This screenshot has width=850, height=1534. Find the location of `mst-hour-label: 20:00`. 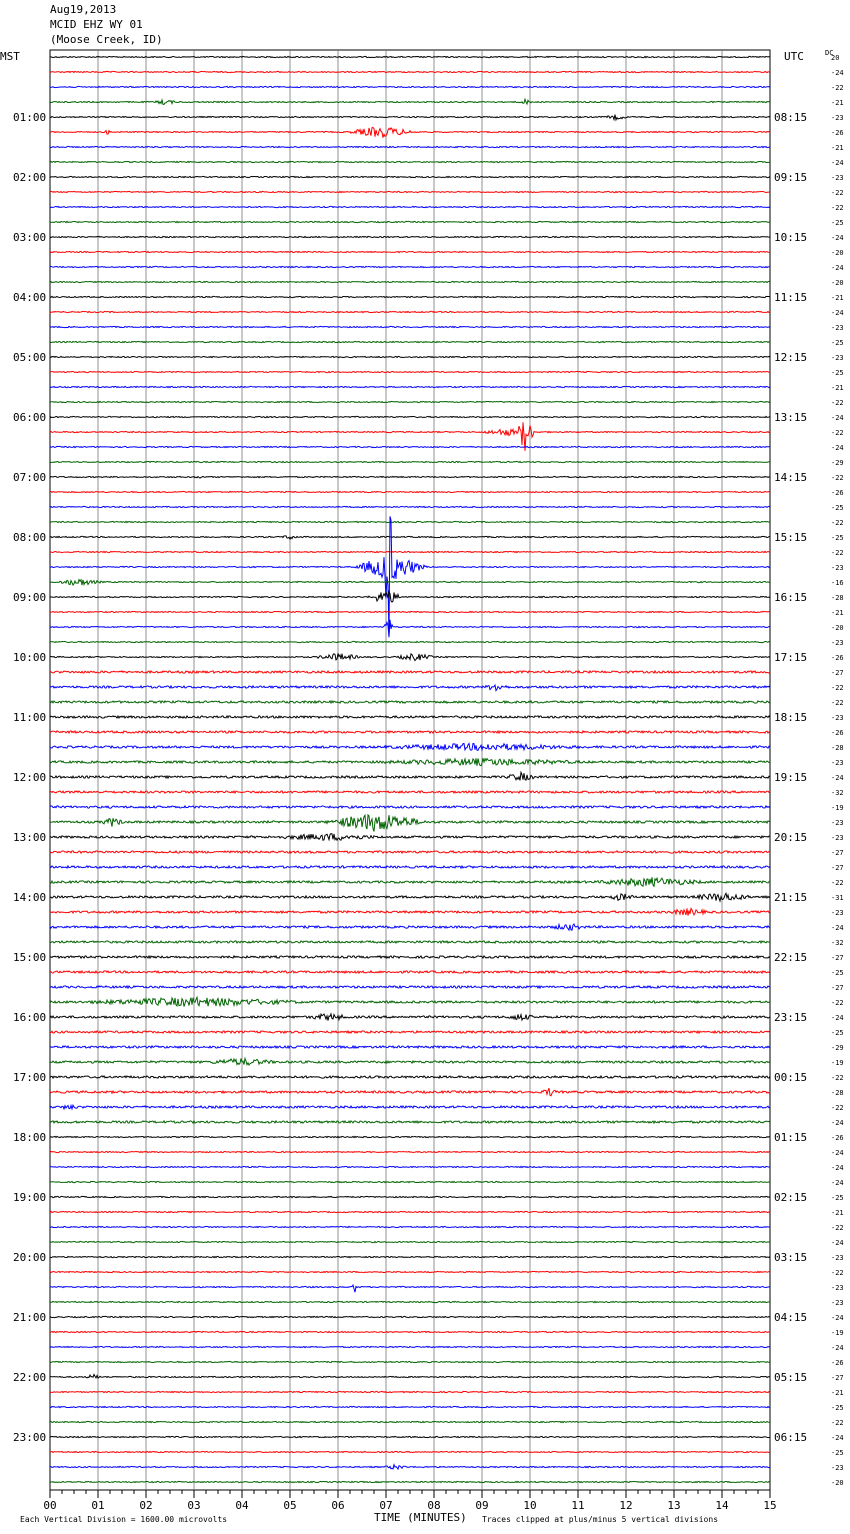

mst-hour-label: 20:00 is located at coordinates (29, 1257).